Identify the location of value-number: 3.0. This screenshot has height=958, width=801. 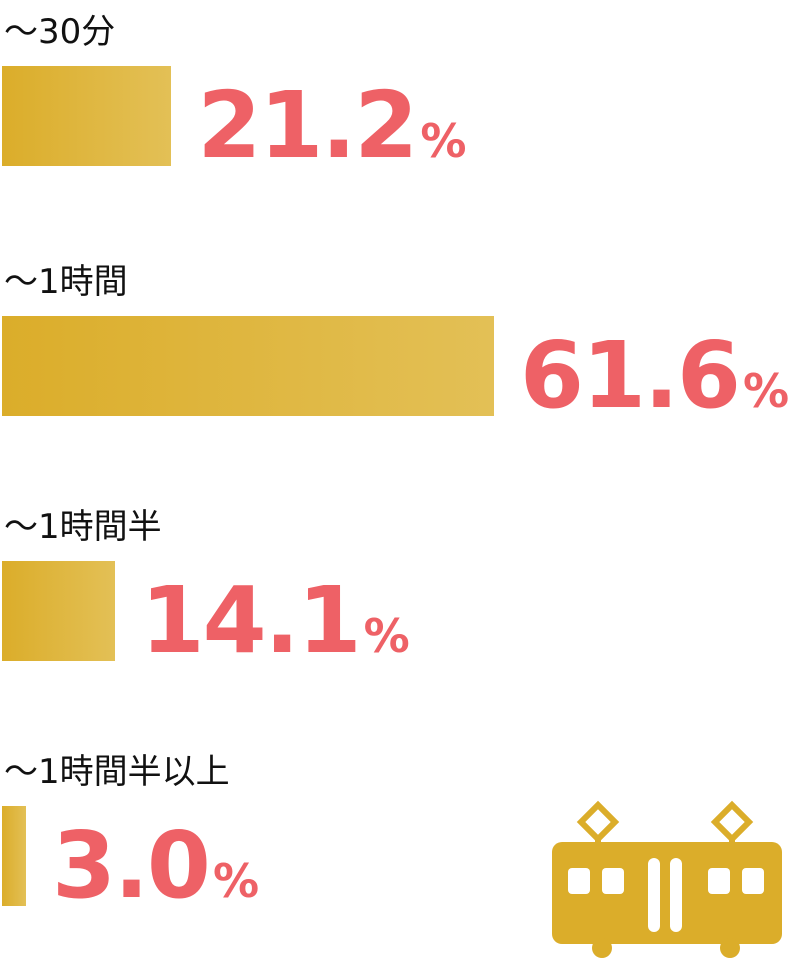
(131, 865).